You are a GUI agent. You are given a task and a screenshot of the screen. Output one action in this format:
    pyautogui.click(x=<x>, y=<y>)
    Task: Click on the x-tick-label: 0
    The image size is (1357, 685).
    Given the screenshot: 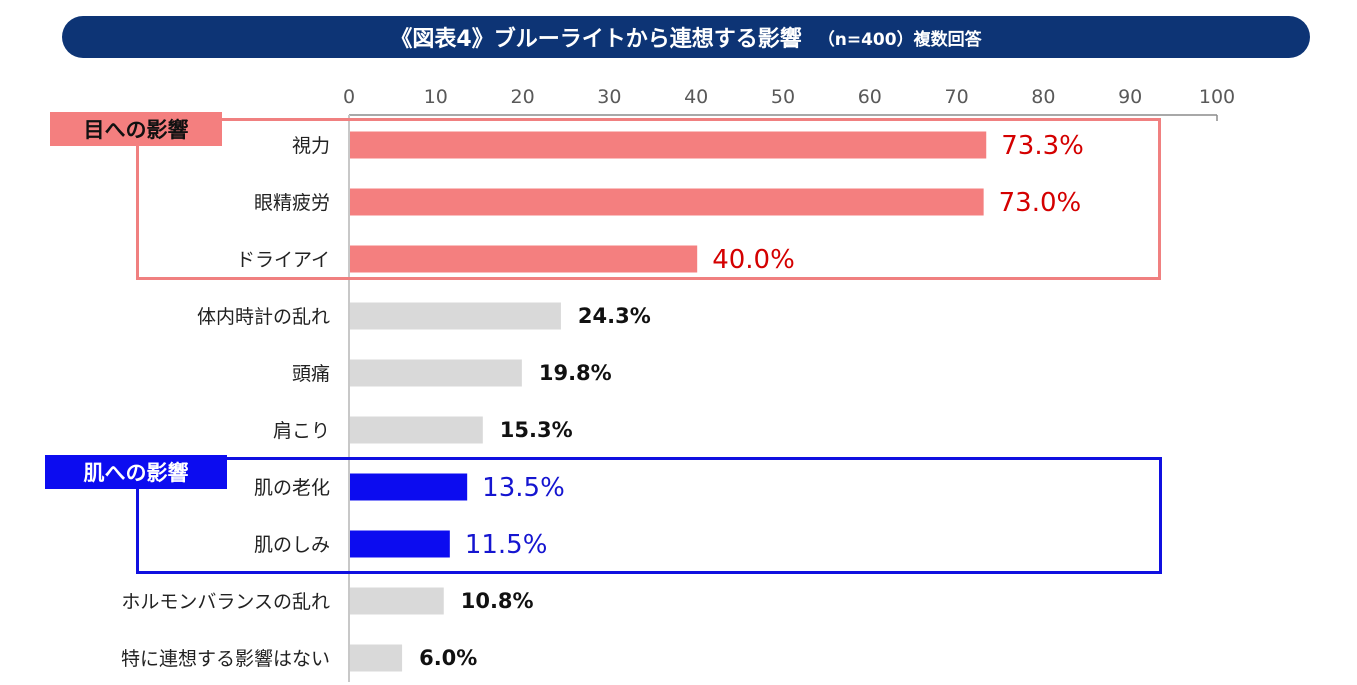 What is the action you would take?
    pyautogui.click(x=349, y=97)
    